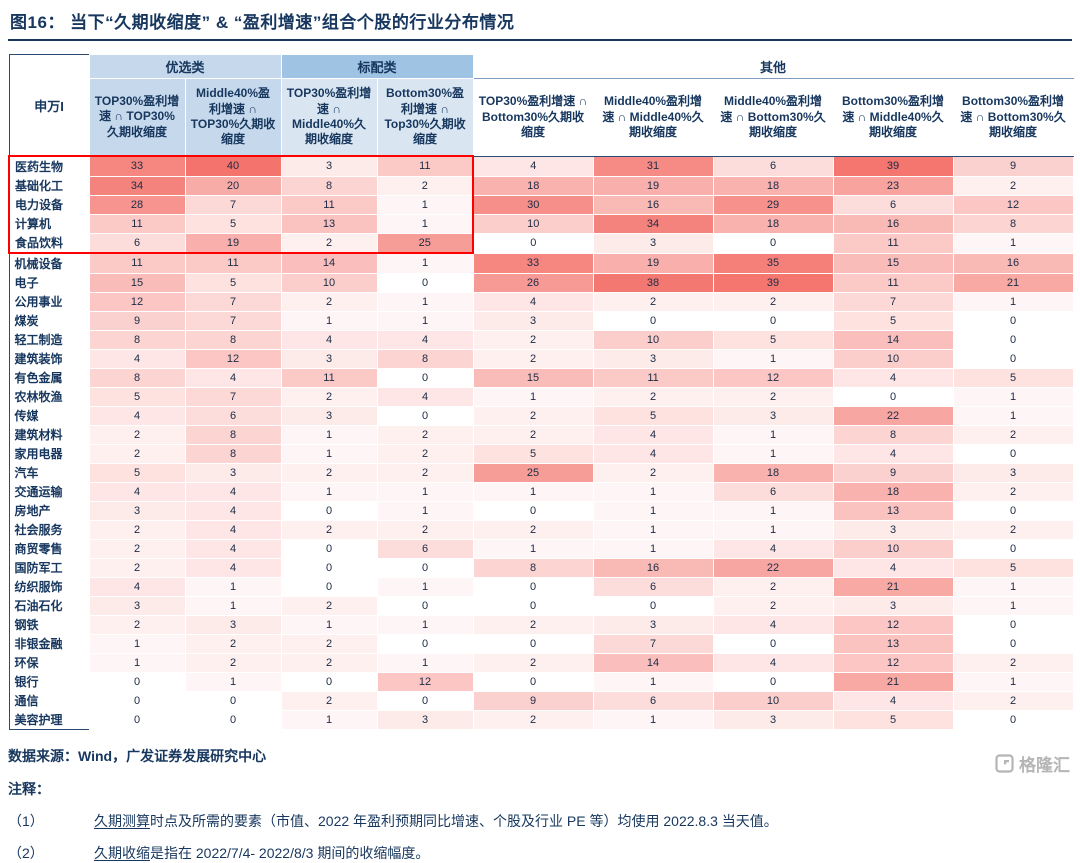 The width and height of the screenshot is (1080, 863). Describe the element at coordinates (49, 377) in the screenshot. I see `row-label: 有色金属` at that location.